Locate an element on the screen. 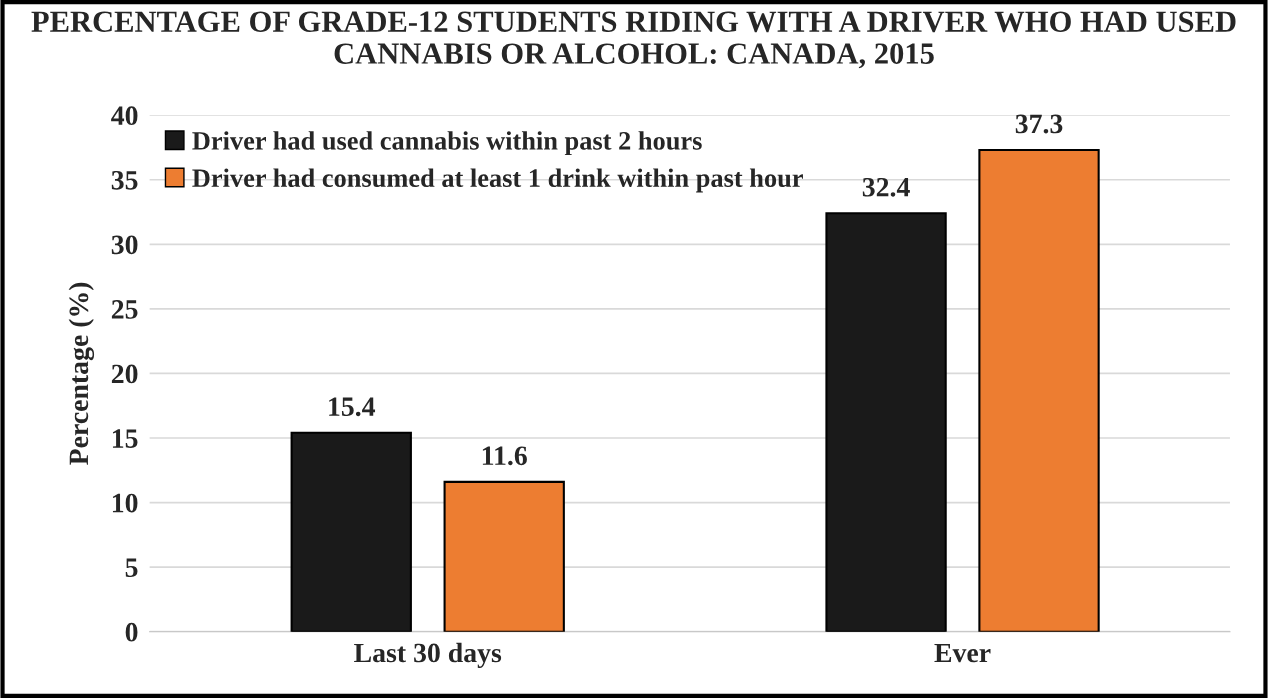 The width and height of the screenshot is (1268, 698). y-tick-label: 5 is located at coordinates (131, 568).